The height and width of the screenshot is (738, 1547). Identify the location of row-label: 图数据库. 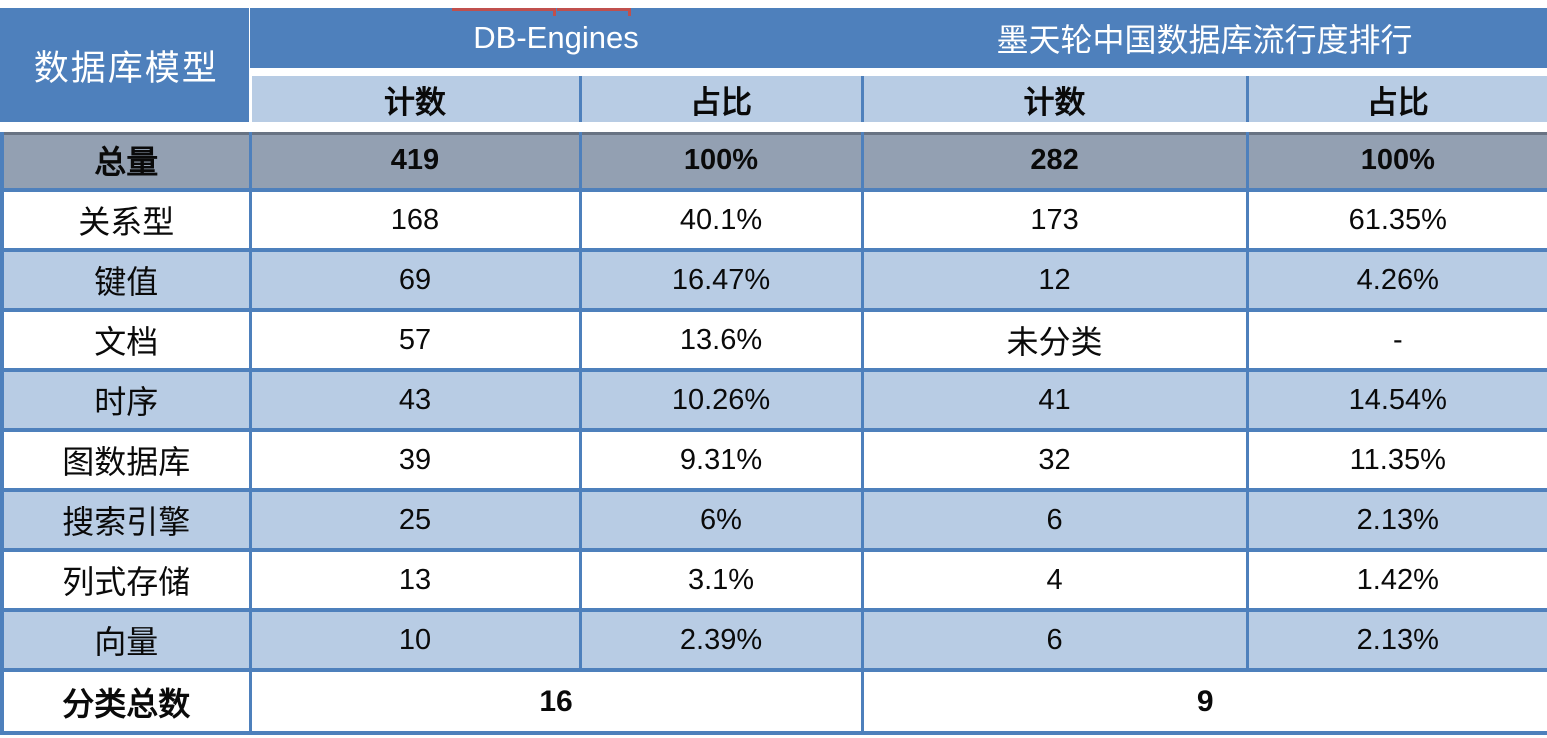
(126, 461).